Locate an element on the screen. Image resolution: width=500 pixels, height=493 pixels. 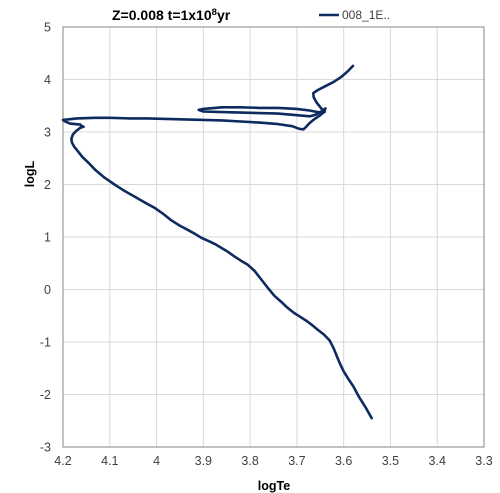
y-tick-label: 0 is located at coordinates (47, 290).